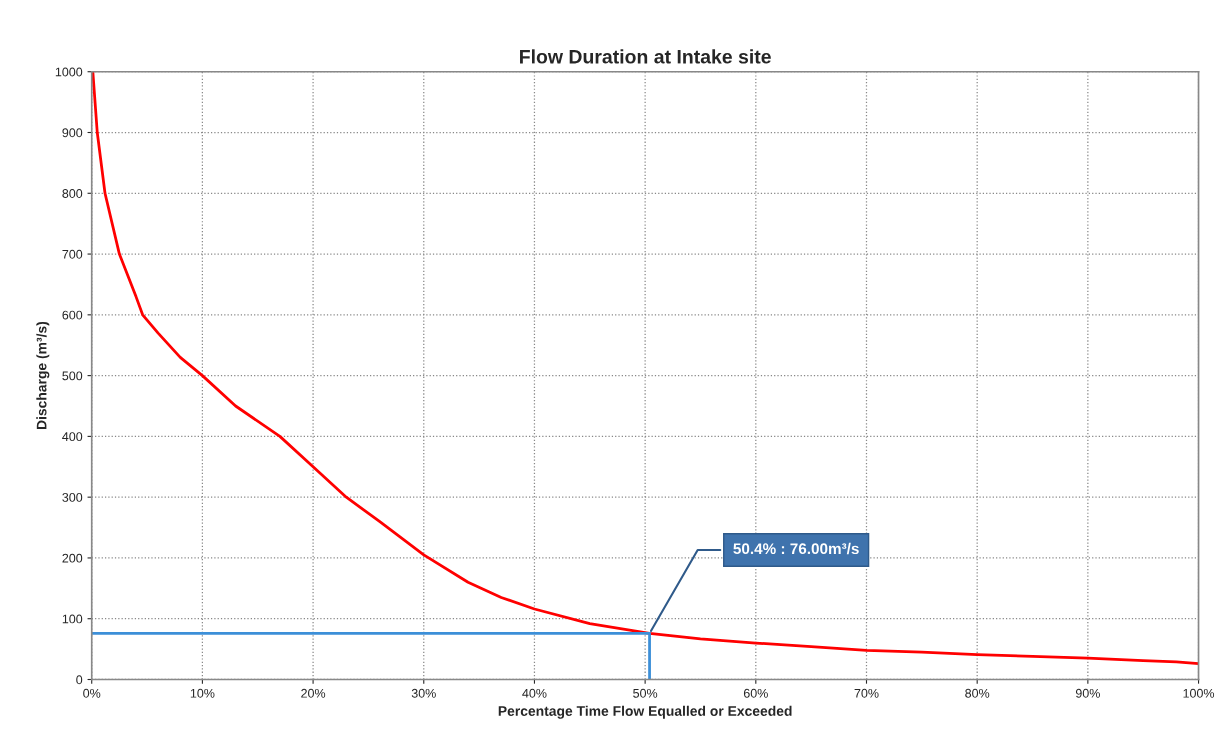 The height and width of the screenshot is (755, 1223). I want to click on y-tick-label: 200, so click(72, 558).